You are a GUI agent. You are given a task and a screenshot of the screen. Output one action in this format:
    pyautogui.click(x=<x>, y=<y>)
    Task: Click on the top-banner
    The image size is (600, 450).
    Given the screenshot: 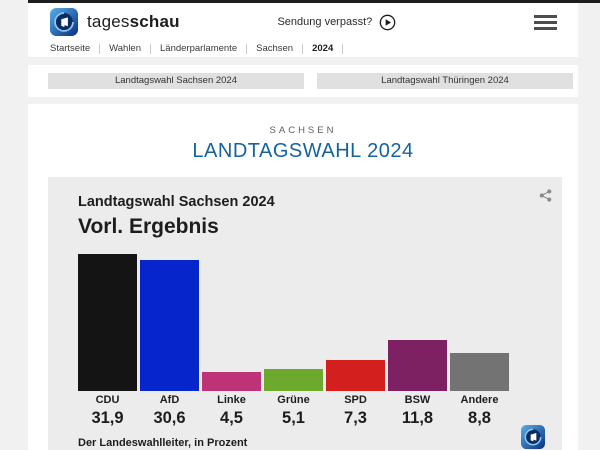 What is the action you would take?
    pyautogui.click(x=314, y=1)
    